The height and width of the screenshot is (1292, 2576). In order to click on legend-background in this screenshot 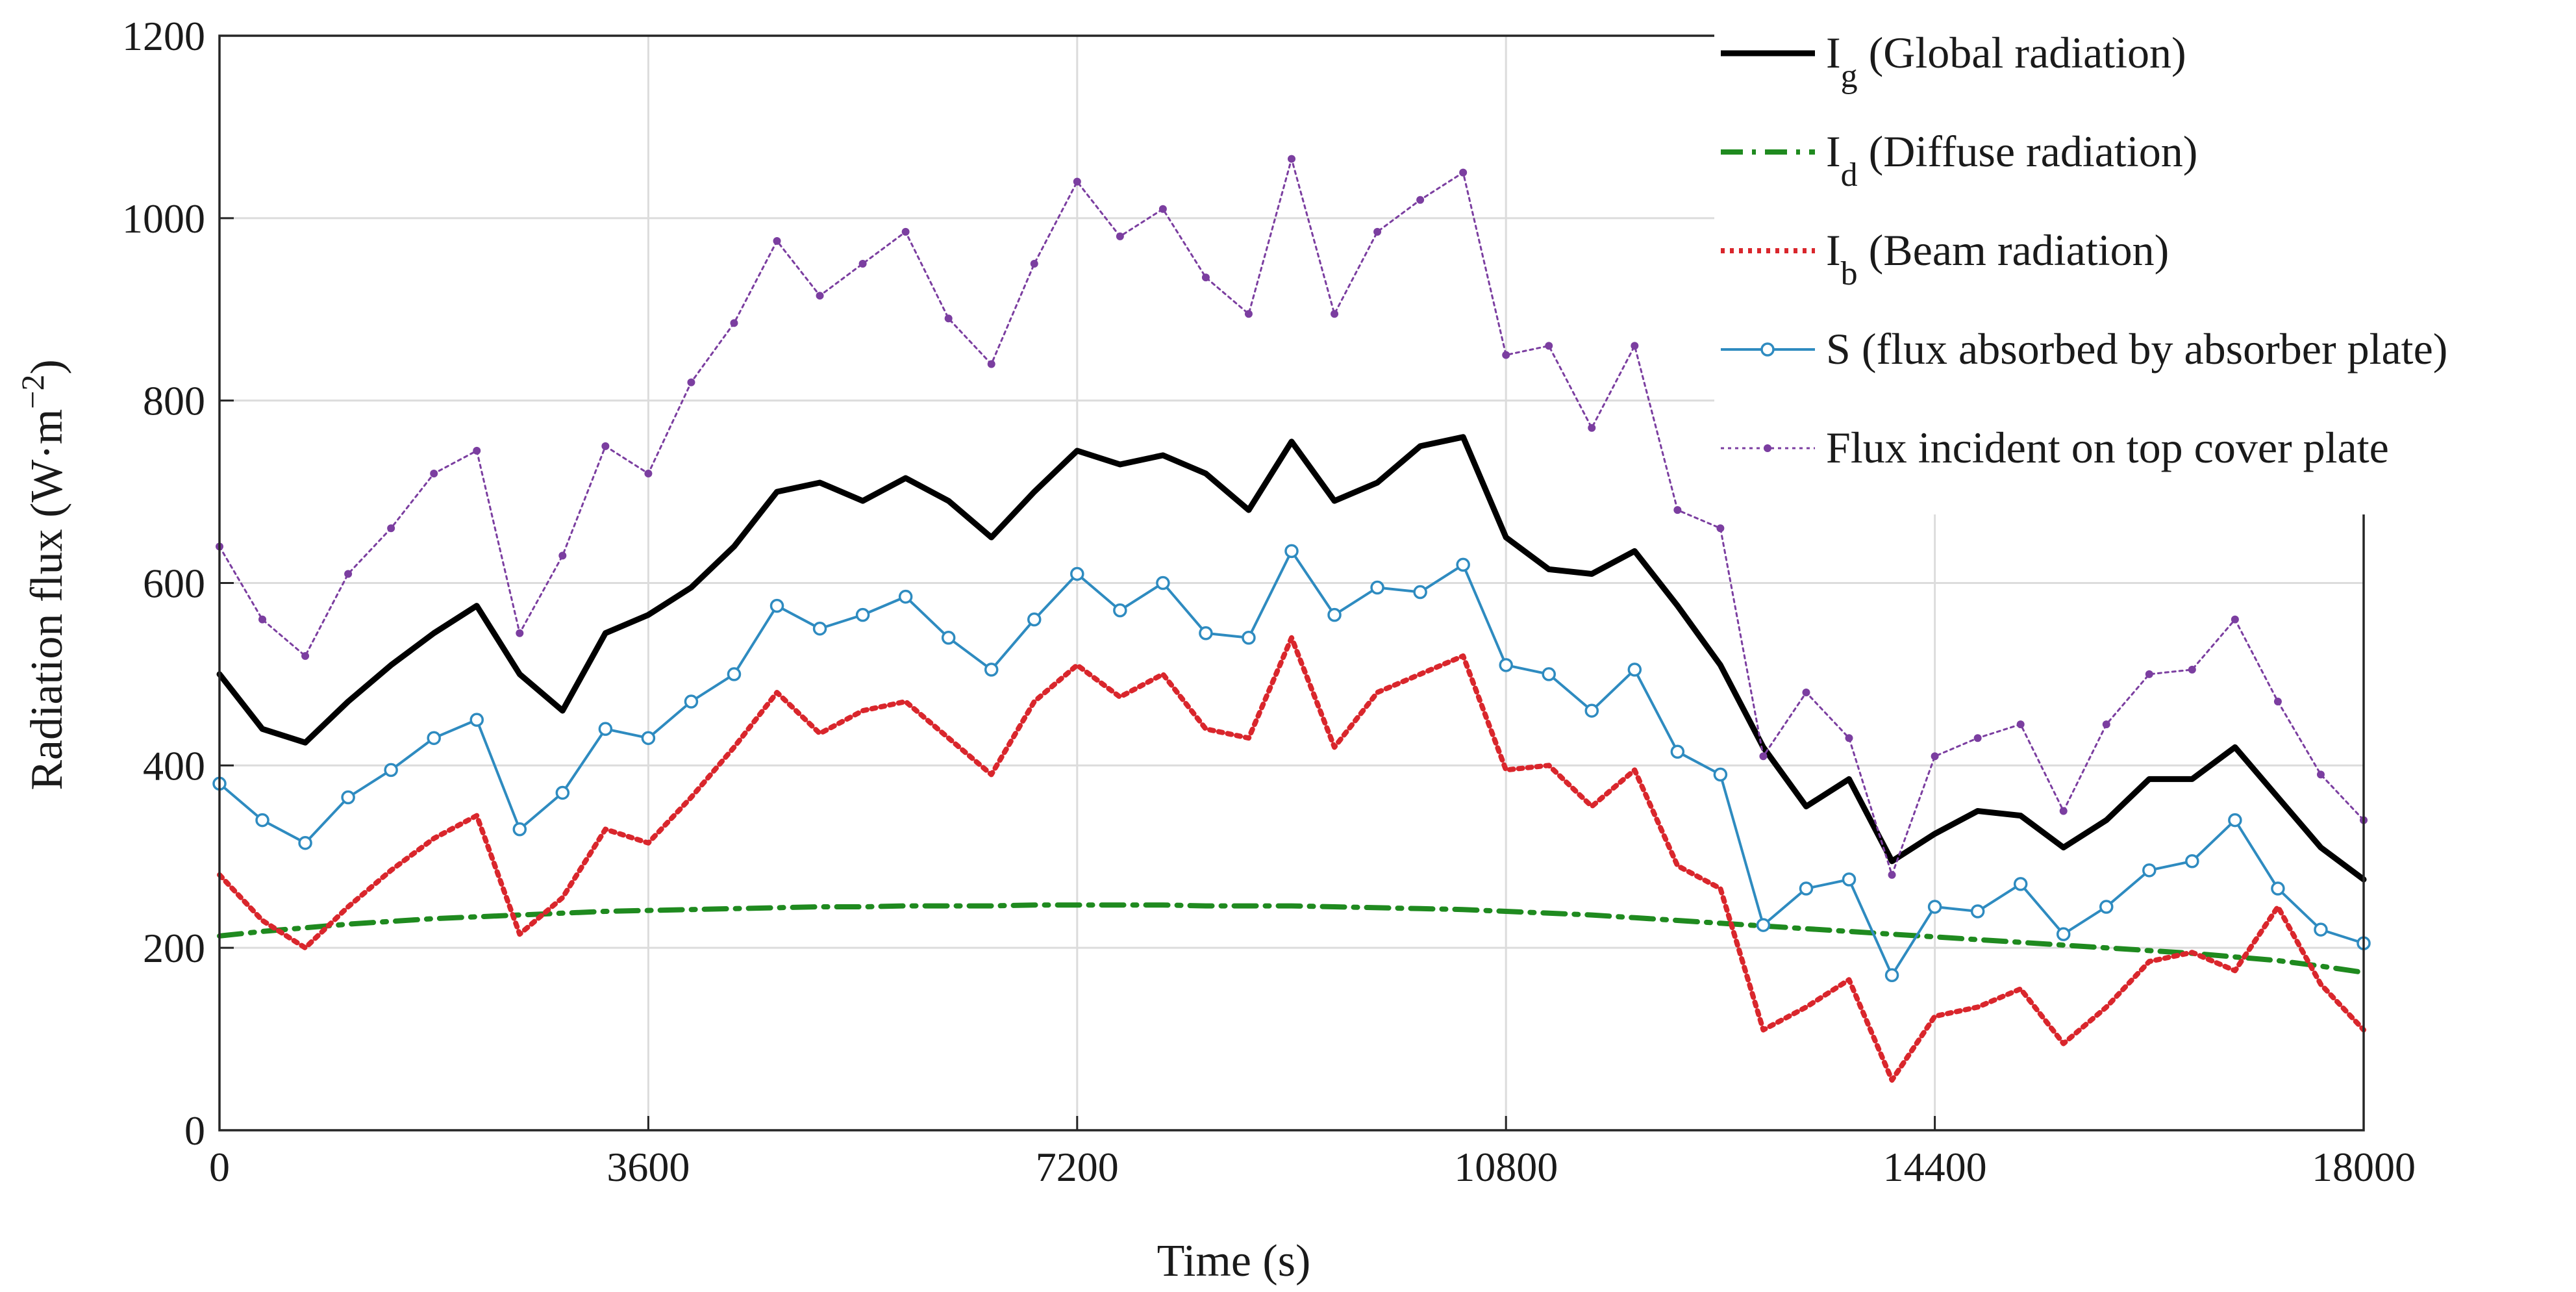, I will do `click(2145, 263)`.